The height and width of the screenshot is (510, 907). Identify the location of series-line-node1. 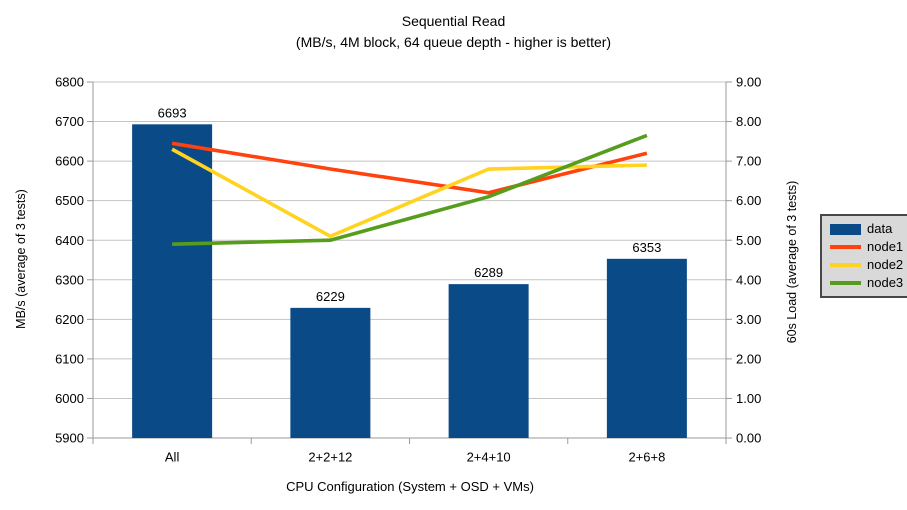
(409, 168).